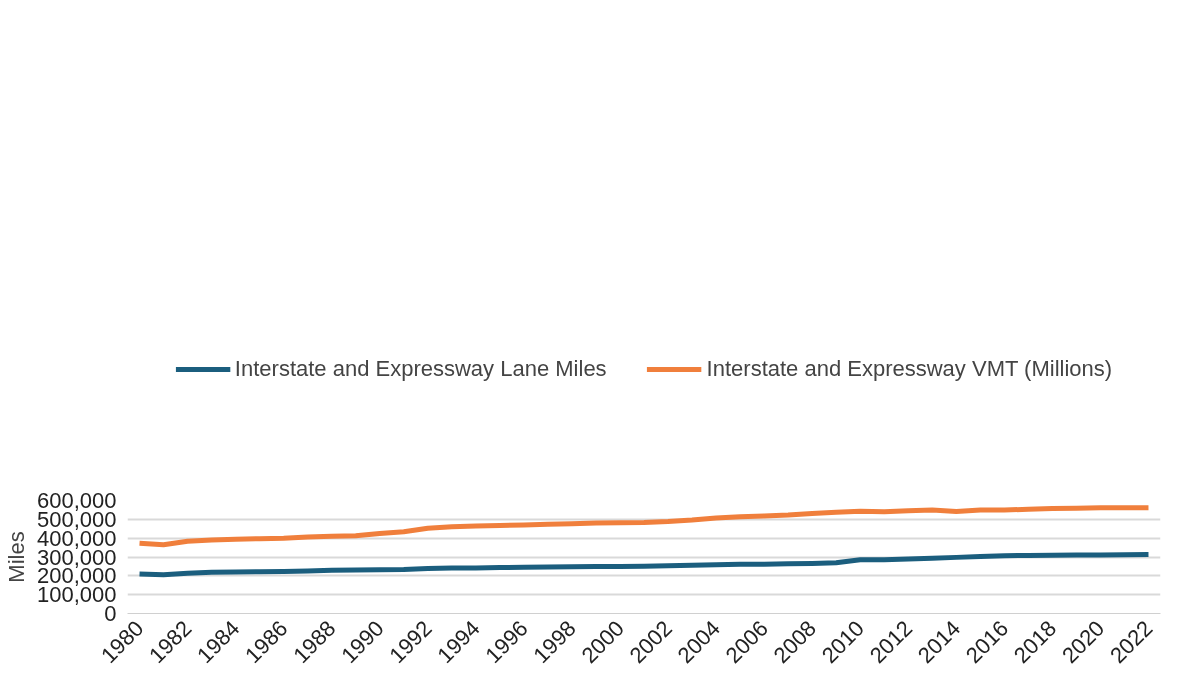 This screenshot has height=677, width=1194. What do you see at coordinates (420, 368) in the screenshot?
I see `legend-label: Interstate and Expressway Lane Miles` at bounding box center [420, 368].